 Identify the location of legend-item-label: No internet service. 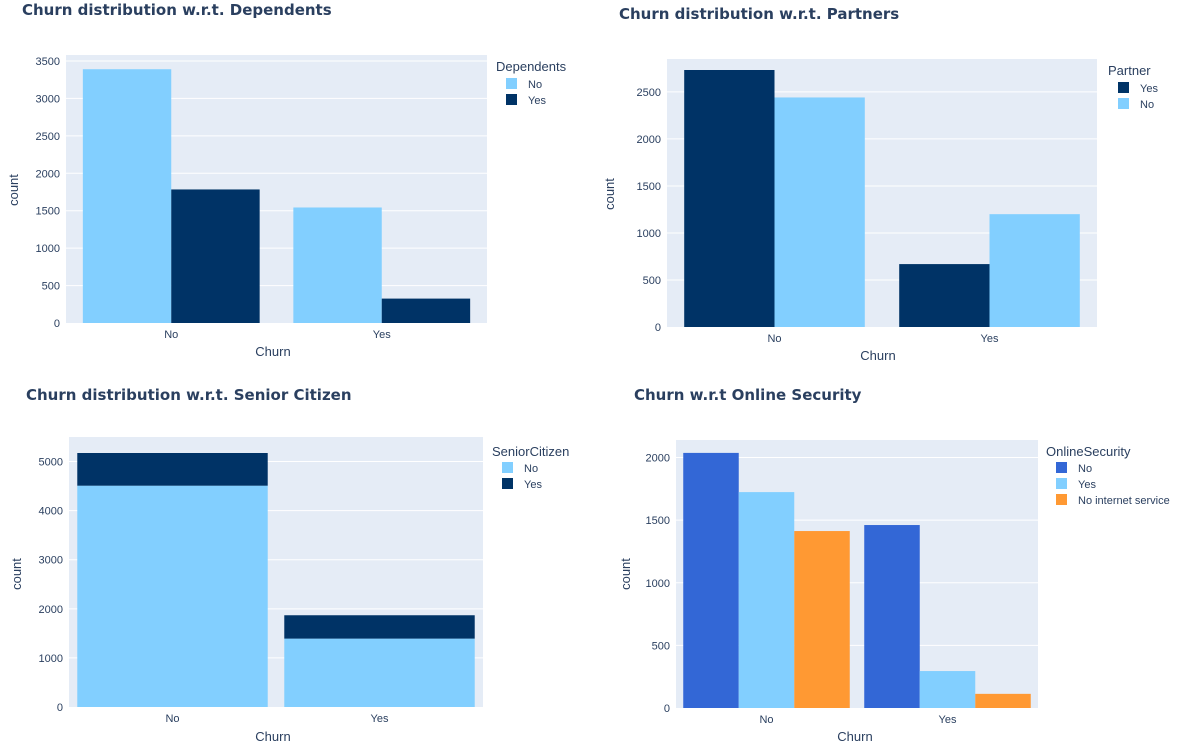
(1124, 501).